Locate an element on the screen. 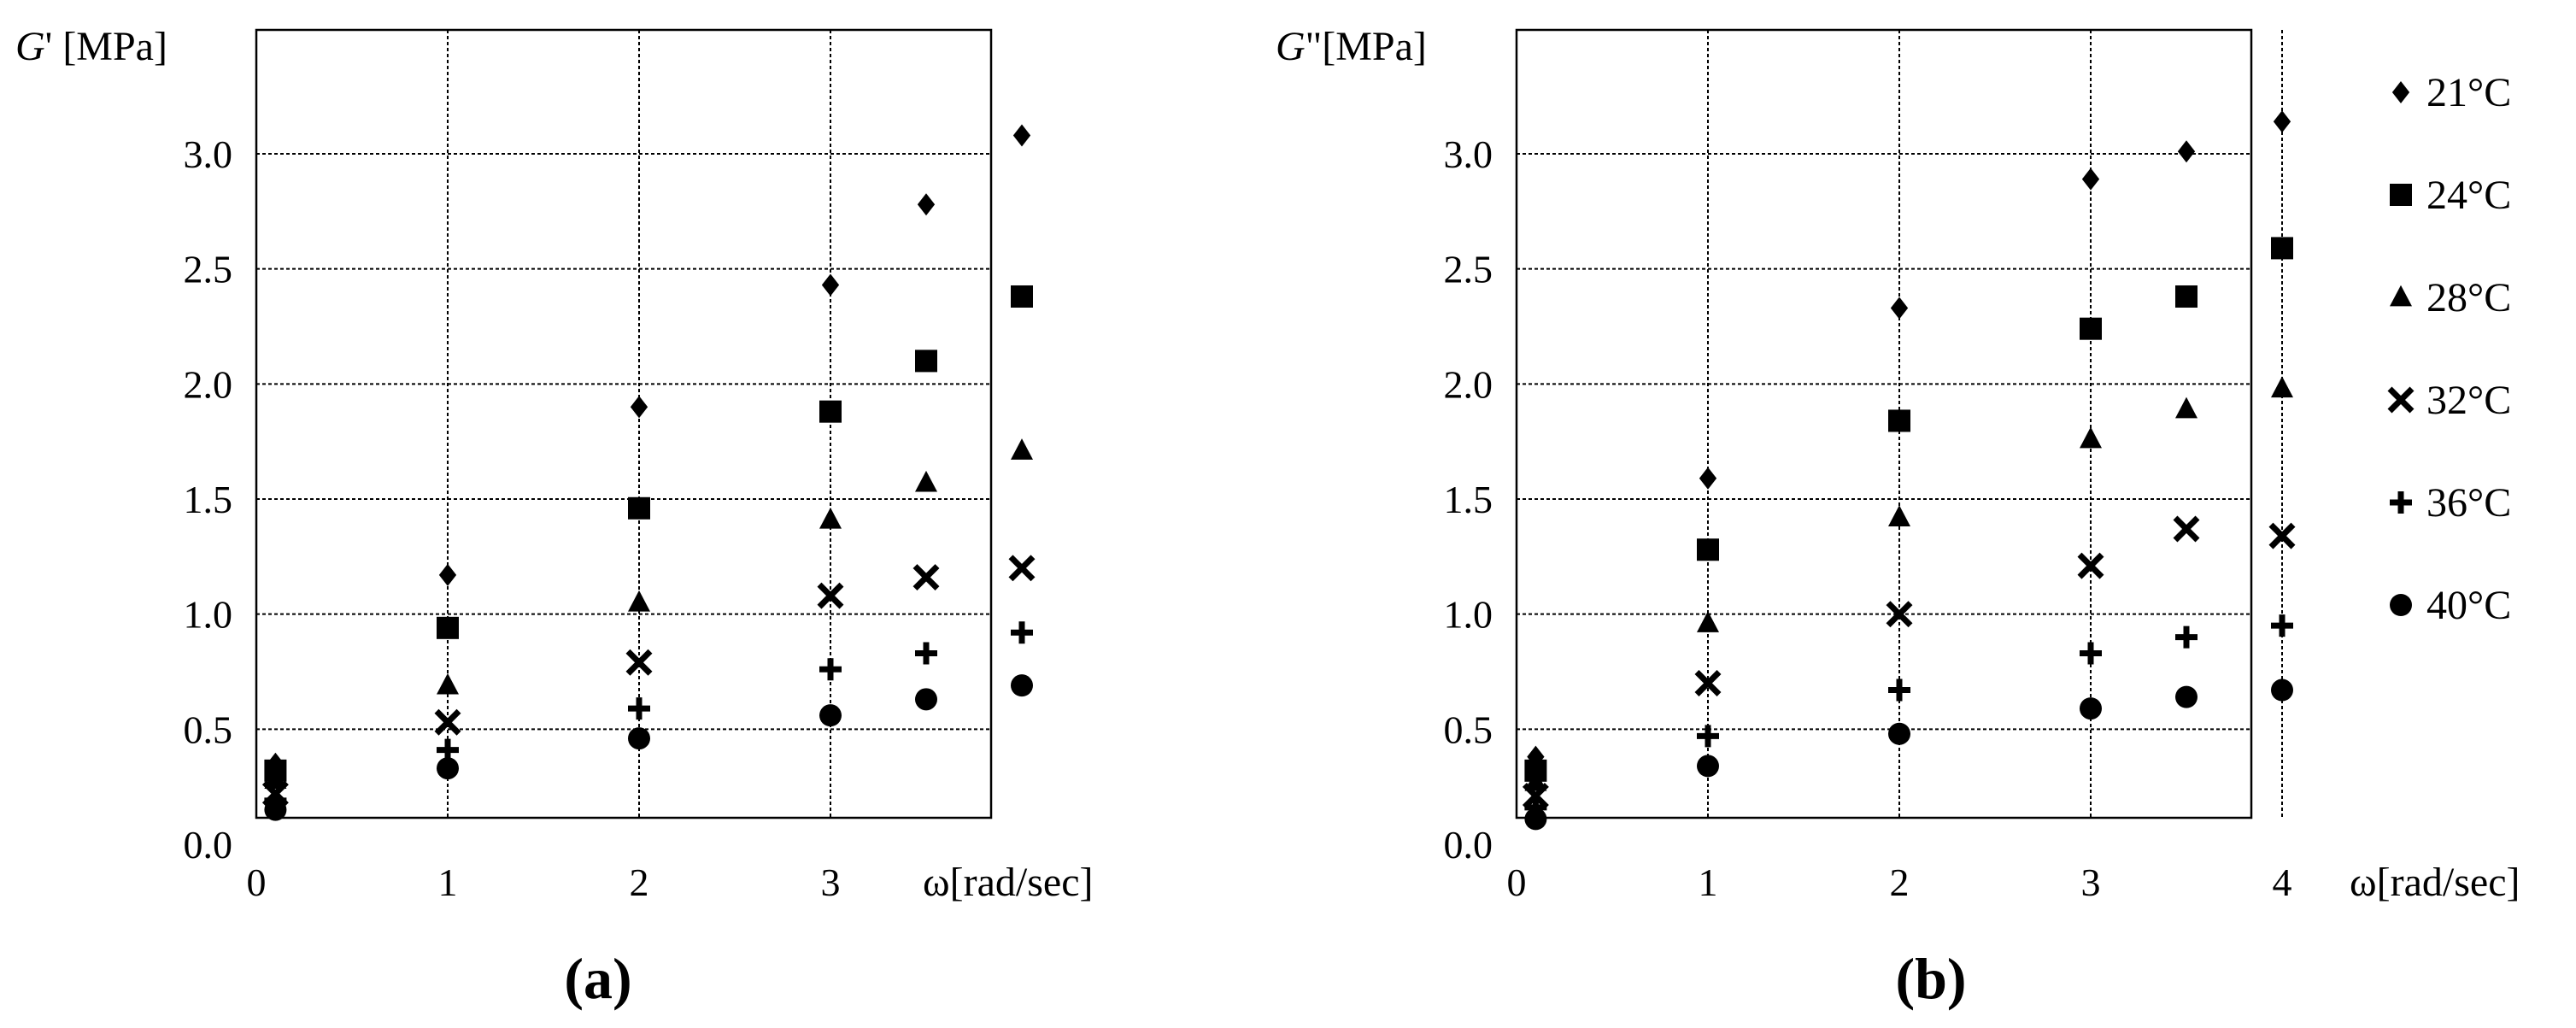  x-tick-label: 2 is located at coordinates (639, 883).